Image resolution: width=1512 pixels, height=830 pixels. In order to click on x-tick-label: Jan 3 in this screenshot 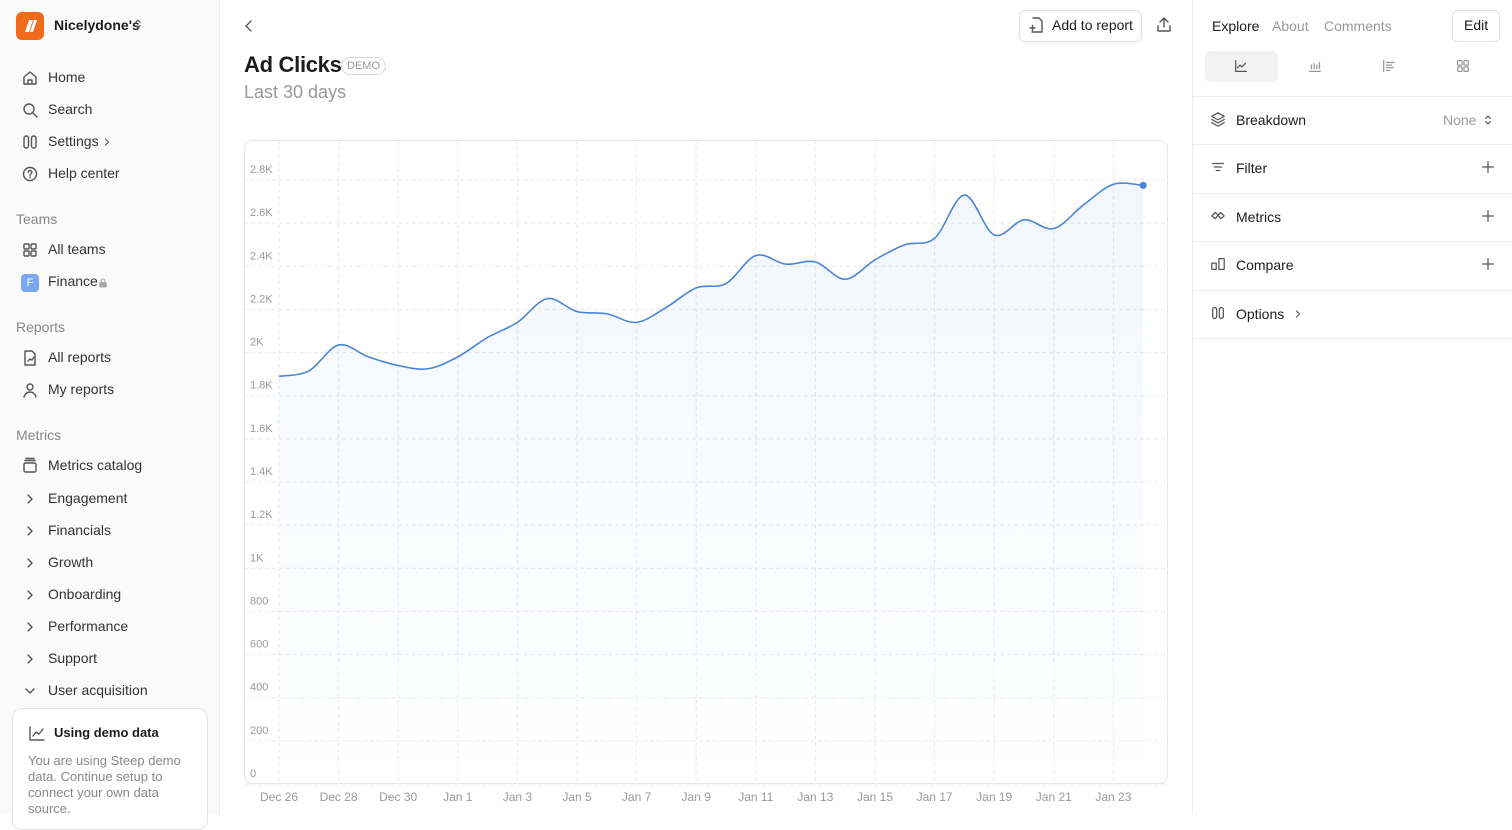, I will do `click(518, 797)`.